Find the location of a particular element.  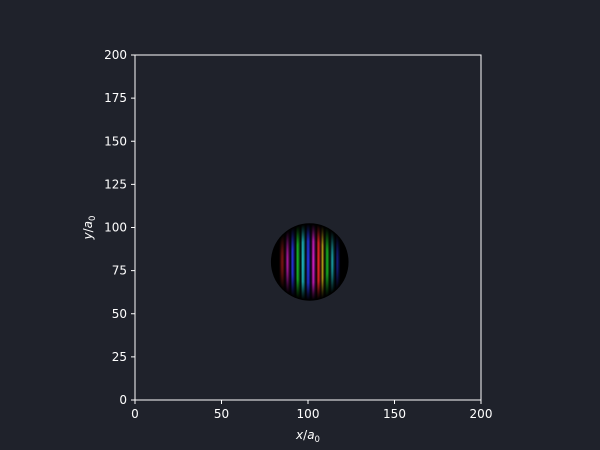

y-tick-label: 150 is located at coordinates (115, 141).